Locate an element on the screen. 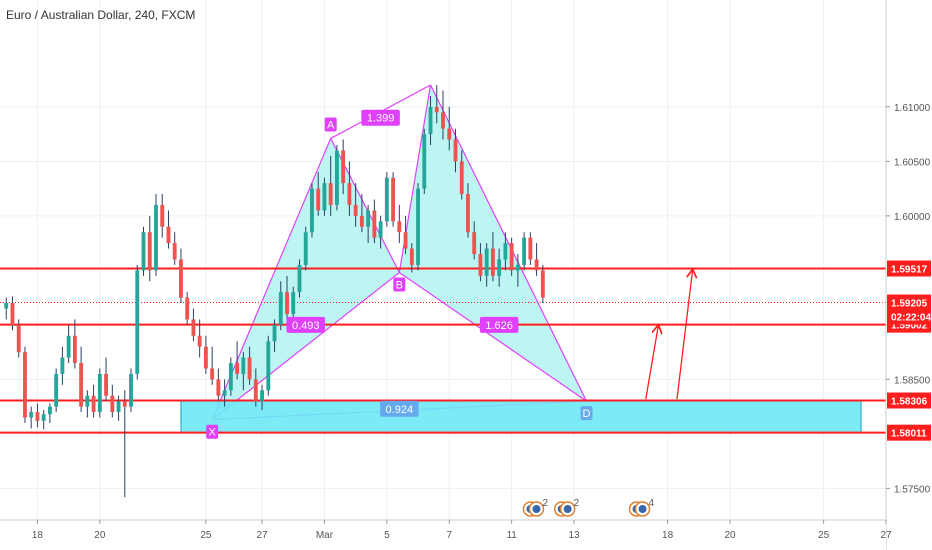 The image size is (932, 550). time-tick-label: 5 is located at coordinates (387, 535).